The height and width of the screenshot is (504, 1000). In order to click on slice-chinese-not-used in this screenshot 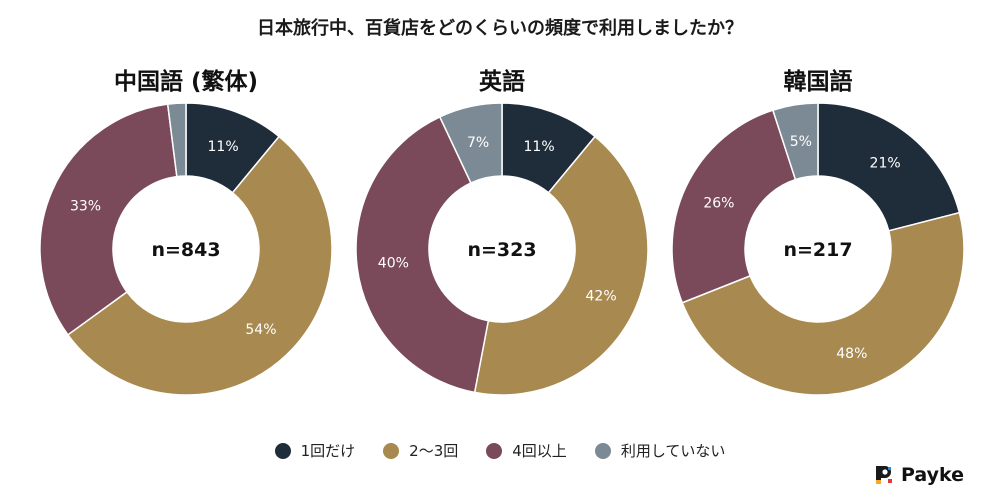, I will do `click(176, 140)`.